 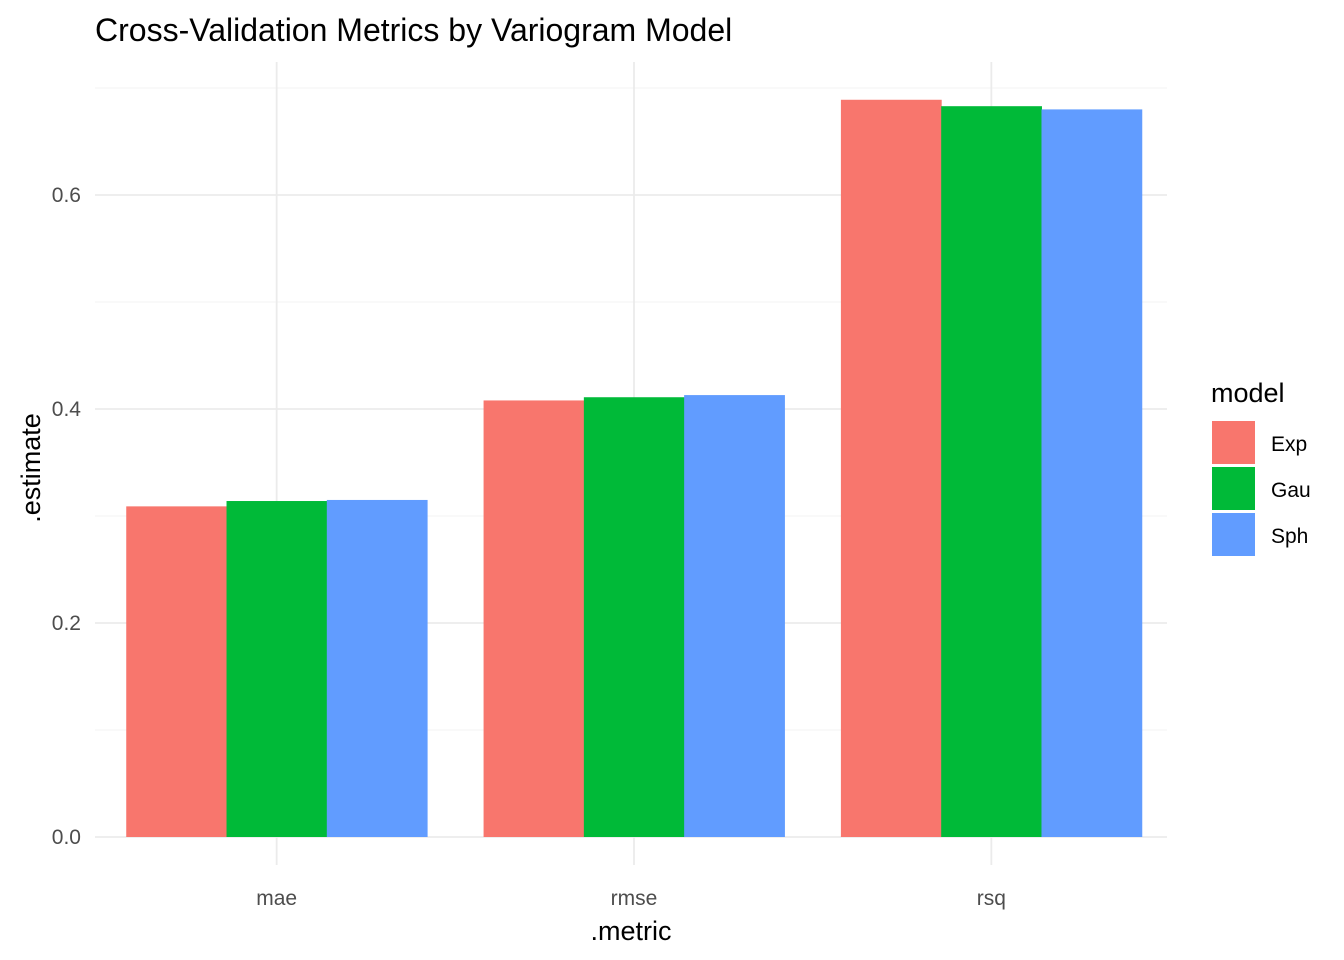 What do you see at coordinates (891, 468) in the screenshot?
I see `bar-rsq-exp` at bounding box center [891, 468].